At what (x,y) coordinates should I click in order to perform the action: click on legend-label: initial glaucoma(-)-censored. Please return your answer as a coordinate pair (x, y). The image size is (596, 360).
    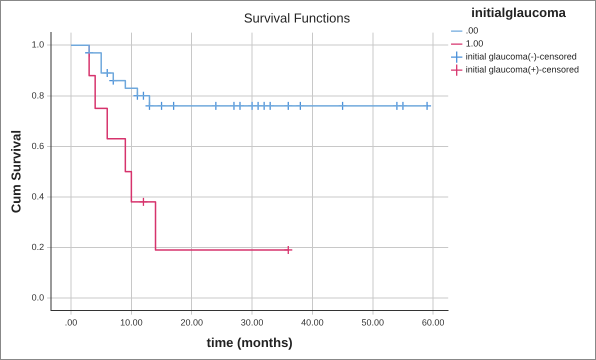
    Looking at the image, I should click on (521, 57).